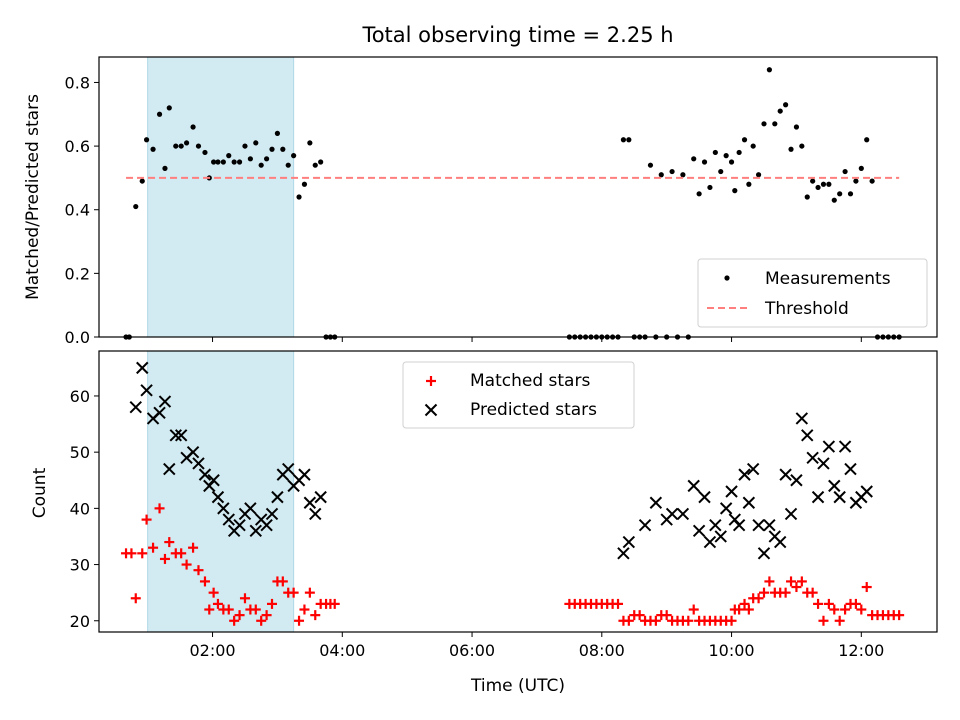  Describe the element at coordinates (727, 278) in the screenshot. I see `legend-measurements-marker` at that location.